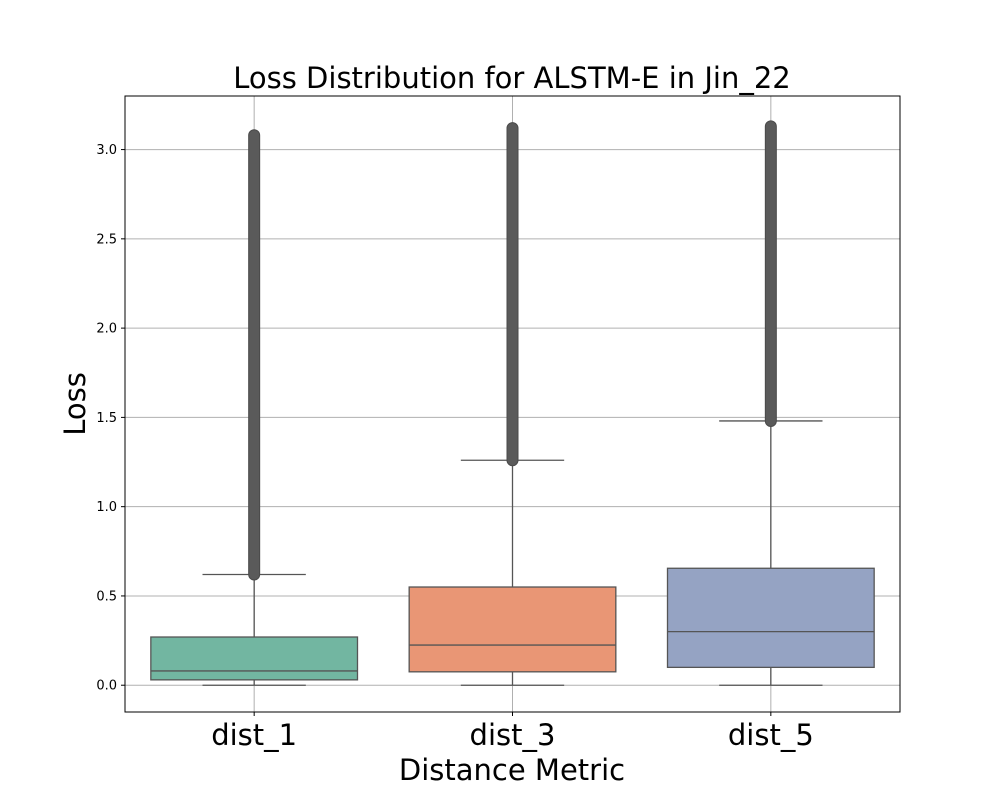 The height and width of the screenshot is (800, 1000). I want to click on x-axis-label: Distance Metric, so click(512, 770).